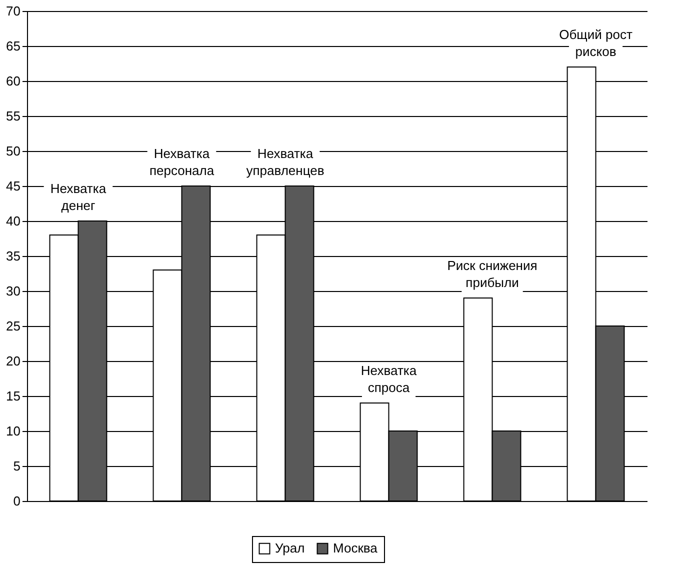 Image resolution: width=694 pixels, height=585 pixels. Describe the element at coordinates (13, 151) in the screenshot. I see `y-tick-label: 50` at that location.